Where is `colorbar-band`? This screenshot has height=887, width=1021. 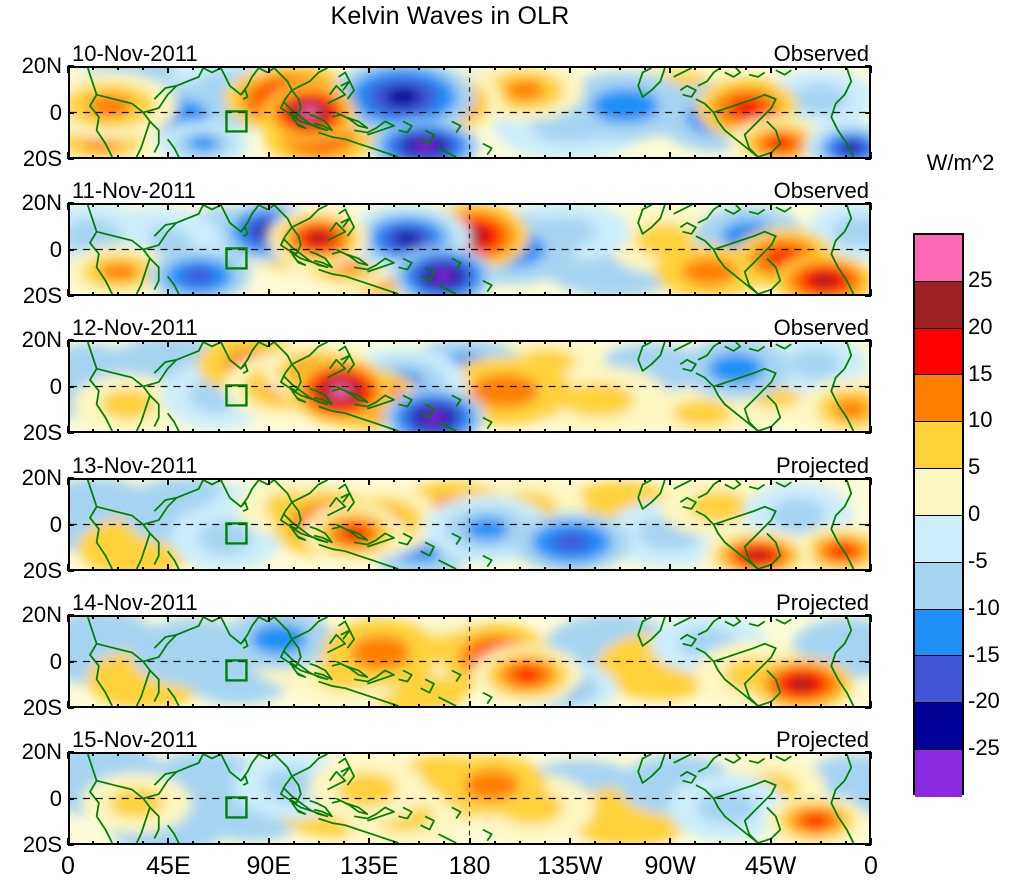
colorbar-band is located at coordinates (938, 539).